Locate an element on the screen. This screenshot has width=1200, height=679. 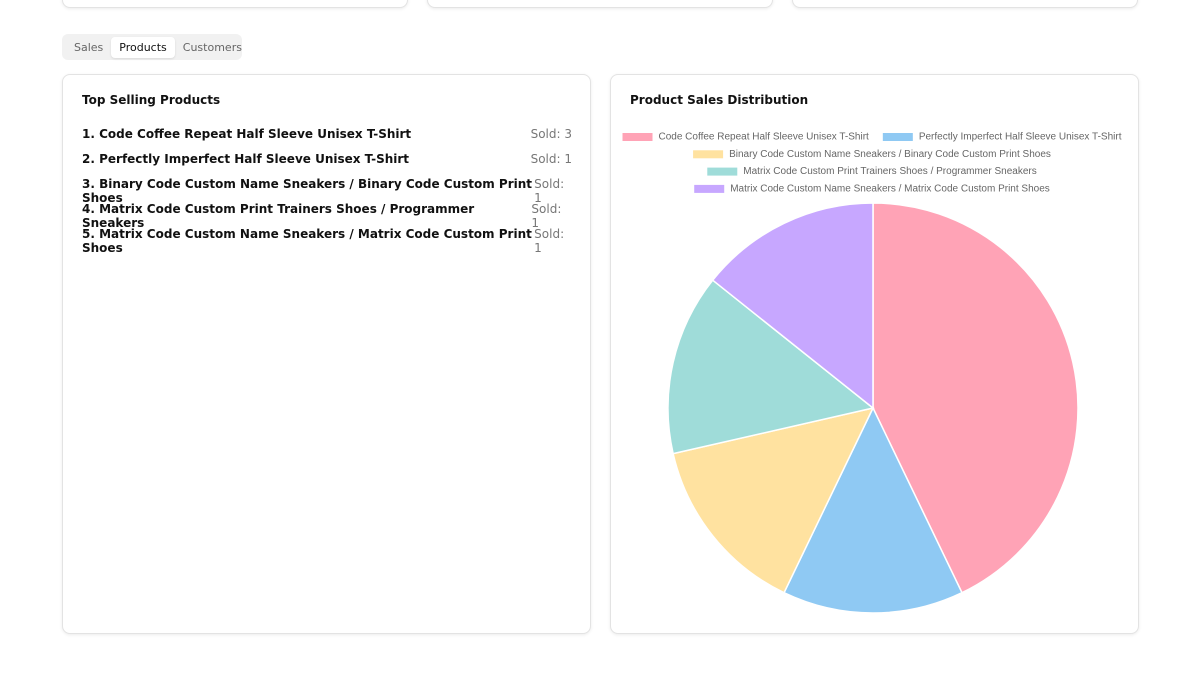
tab-bar: Sales Products Customers is located at coordinates (152, 47).